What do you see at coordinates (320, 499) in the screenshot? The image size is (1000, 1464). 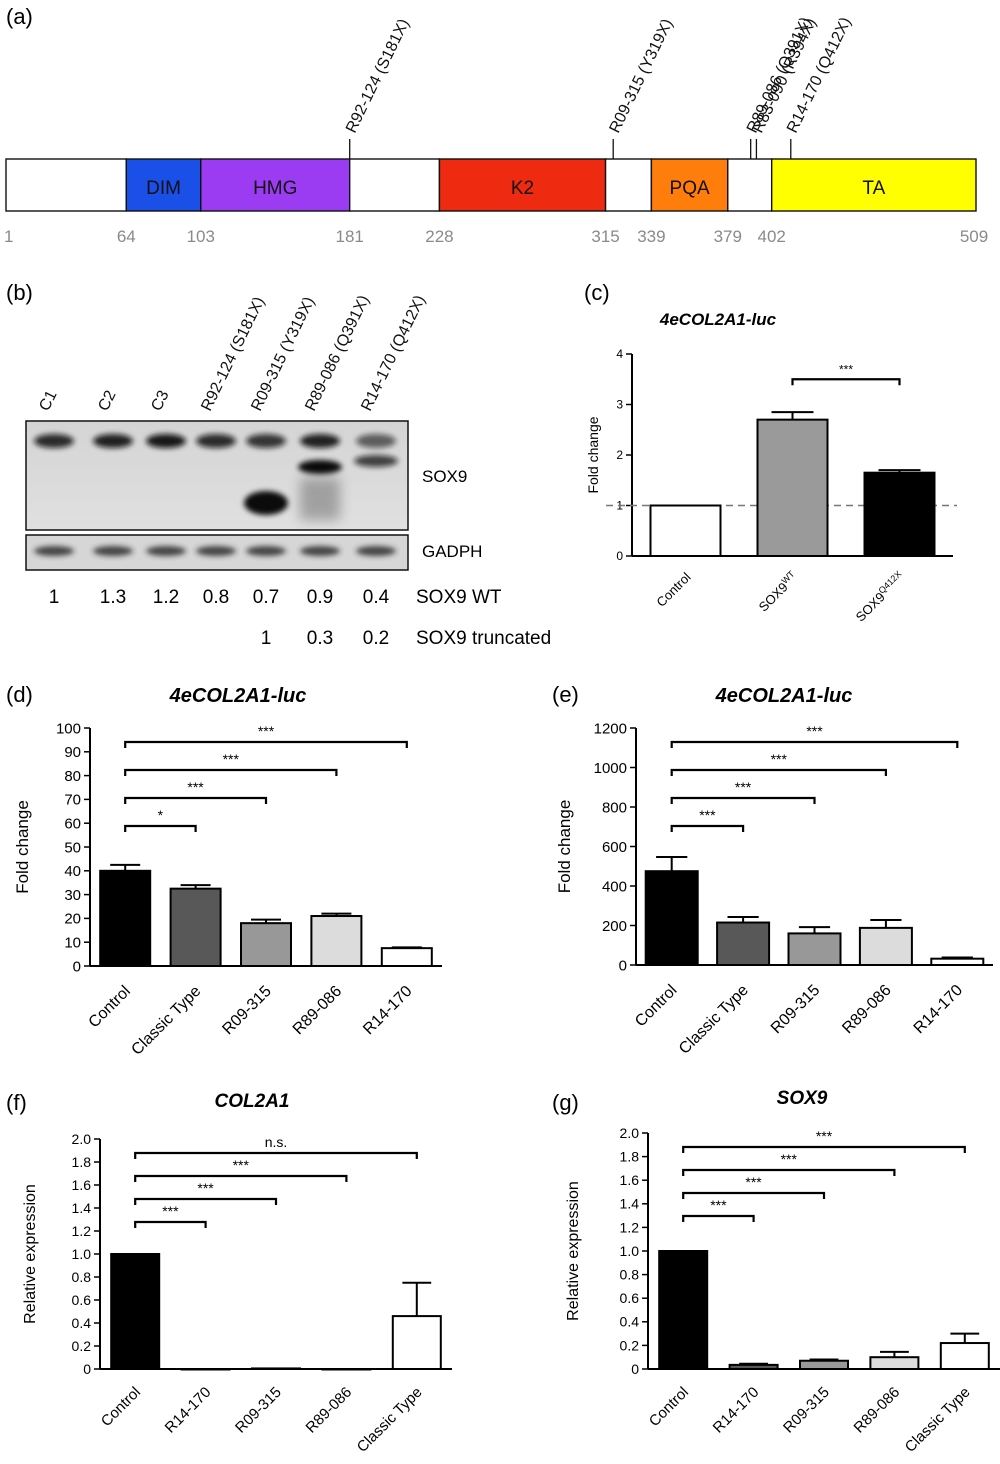 I see `blot-smear` at bounding box center [320, 499].